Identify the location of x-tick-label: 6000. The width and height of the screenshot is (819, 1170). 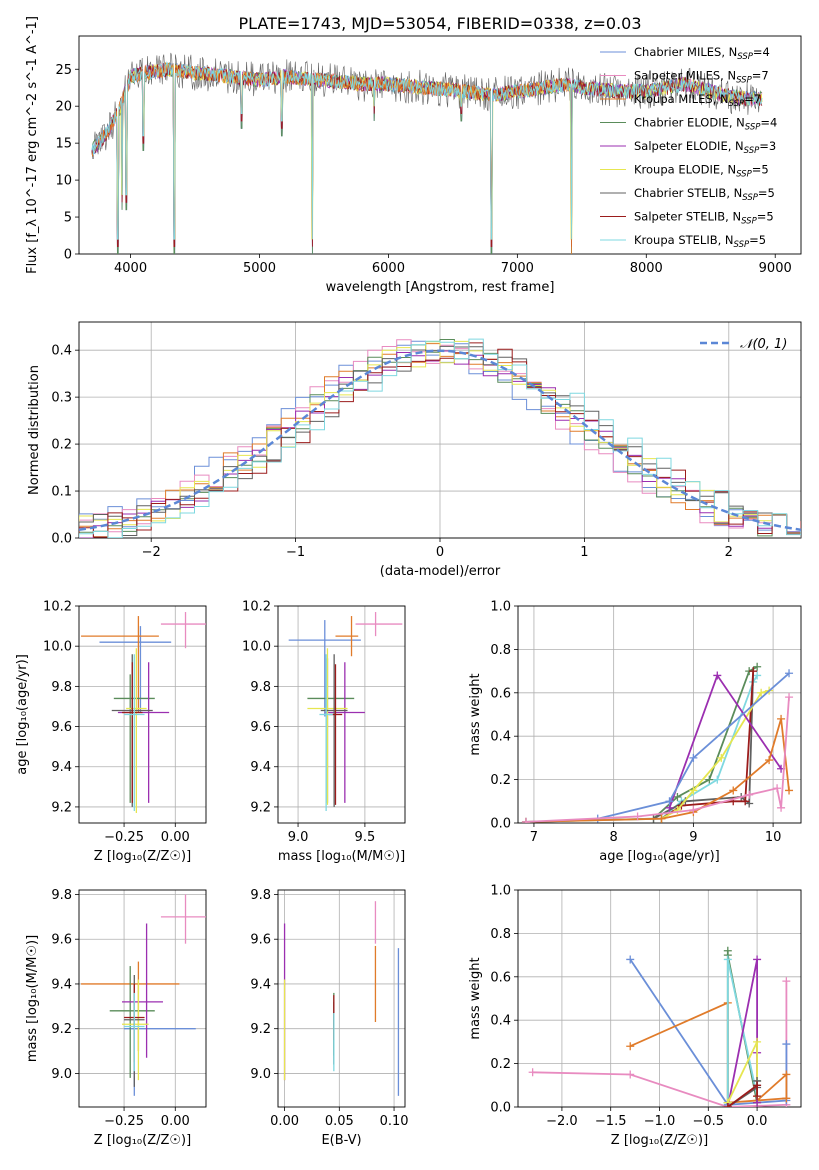
(388, 268).